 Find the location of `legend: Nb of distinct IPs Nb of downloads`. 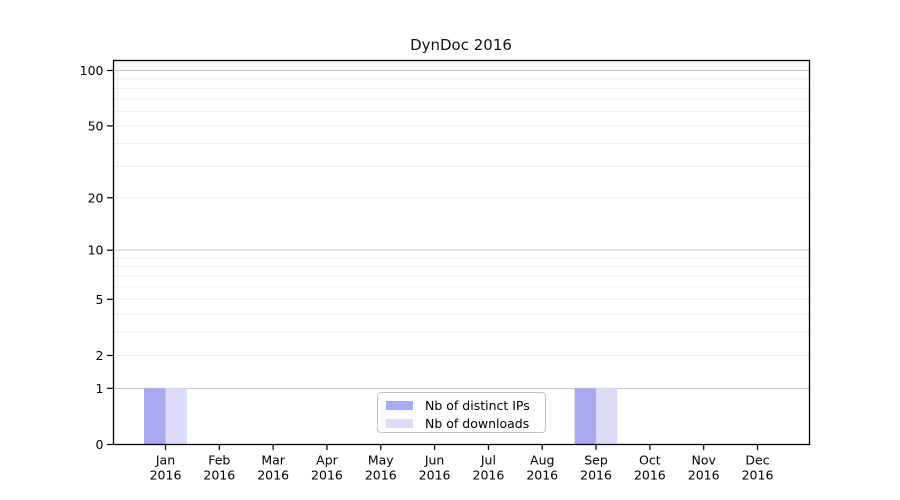

legend: Nb of distinct IPs Nb of downloads is located at coordinates (461, 412).